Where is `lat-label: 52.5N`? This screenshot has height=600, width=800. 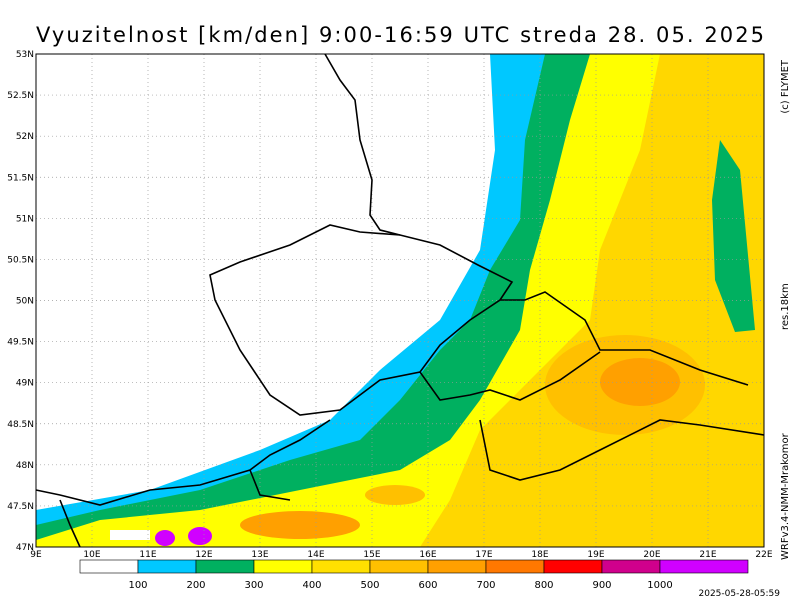 lat-label: 52.5N is located at coordinates (20, 96).